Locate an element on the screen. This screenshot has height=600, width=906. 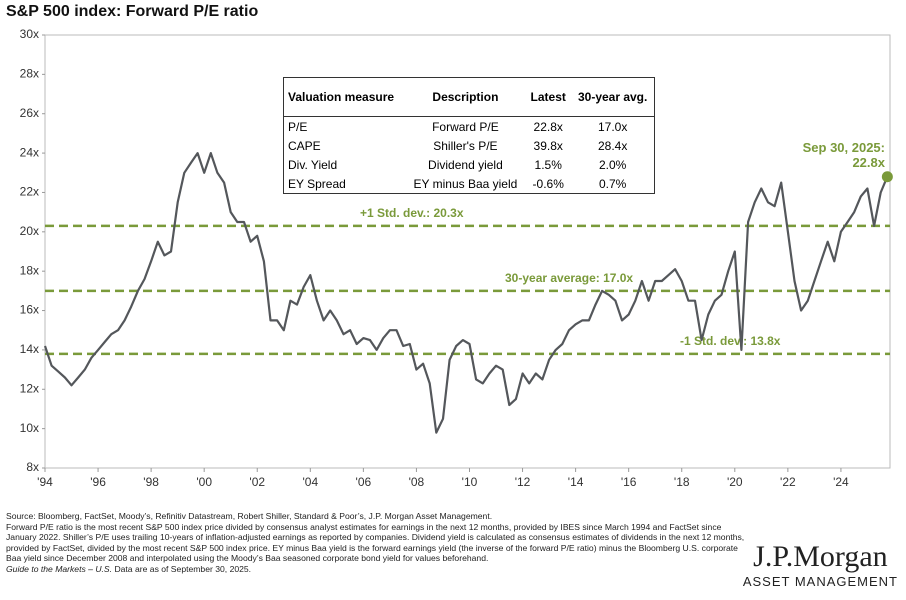
x-tick-label: '16 is located at coordinates (629, 482).